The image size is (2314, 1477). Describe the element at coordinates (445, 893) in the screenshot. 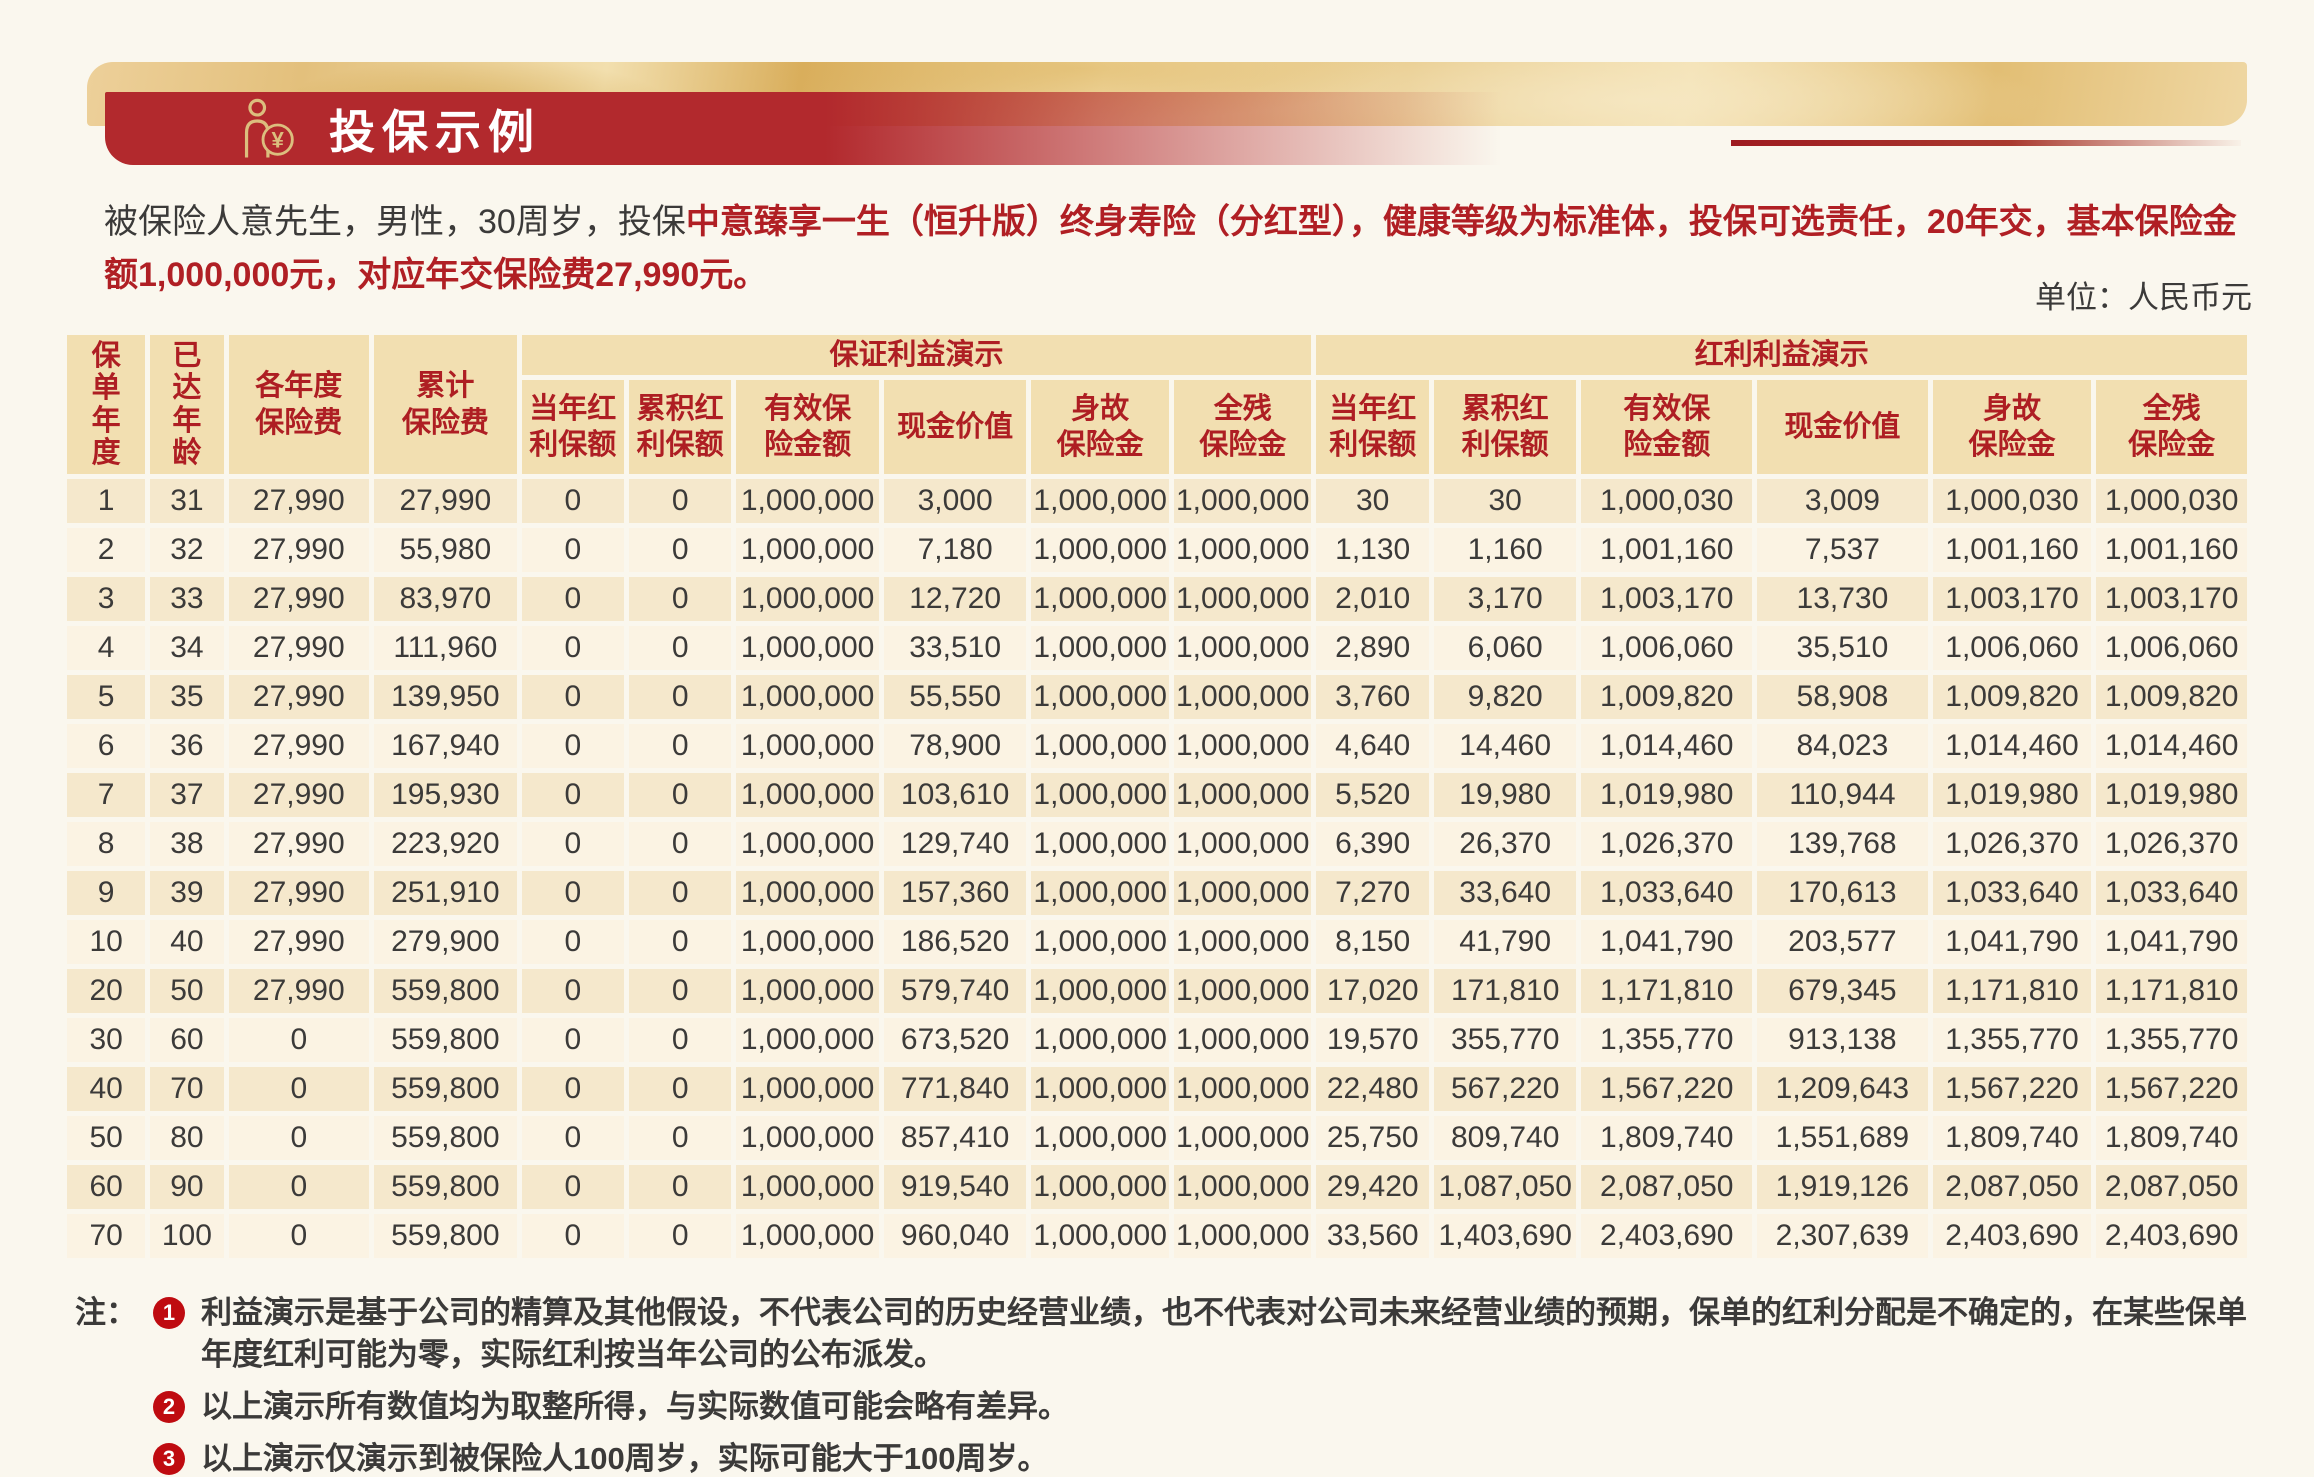

I see `table-cell: 251,910` at that location.